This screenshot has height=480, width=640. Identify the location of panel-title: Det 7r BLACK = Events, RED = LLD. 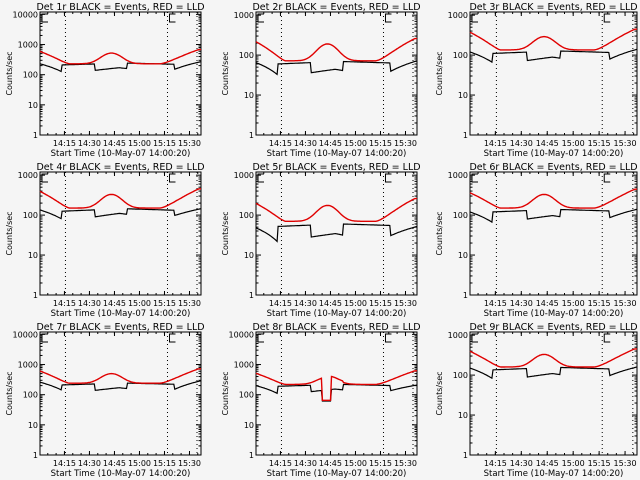
(120, 327).